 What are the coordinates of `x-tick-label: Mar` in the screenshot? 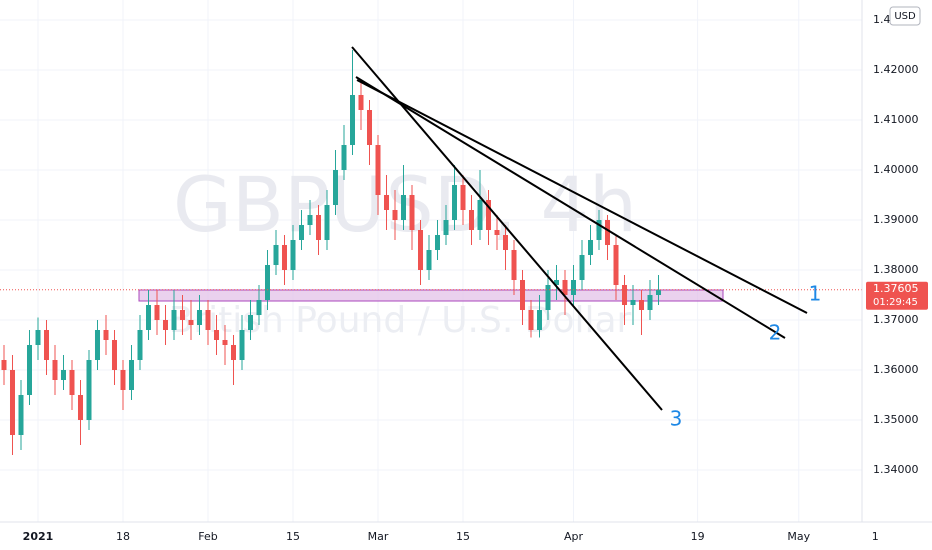 It's located at (378, 536).